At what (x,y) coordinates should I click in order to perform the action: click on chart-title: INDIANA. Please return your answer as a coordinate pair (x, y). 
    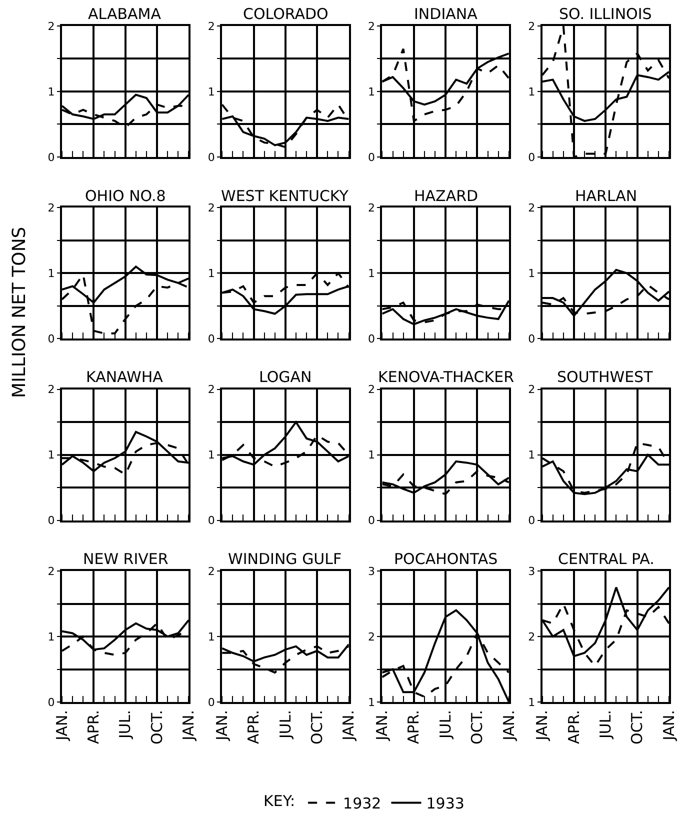
    Looking at the image, I should click on (446, 14).